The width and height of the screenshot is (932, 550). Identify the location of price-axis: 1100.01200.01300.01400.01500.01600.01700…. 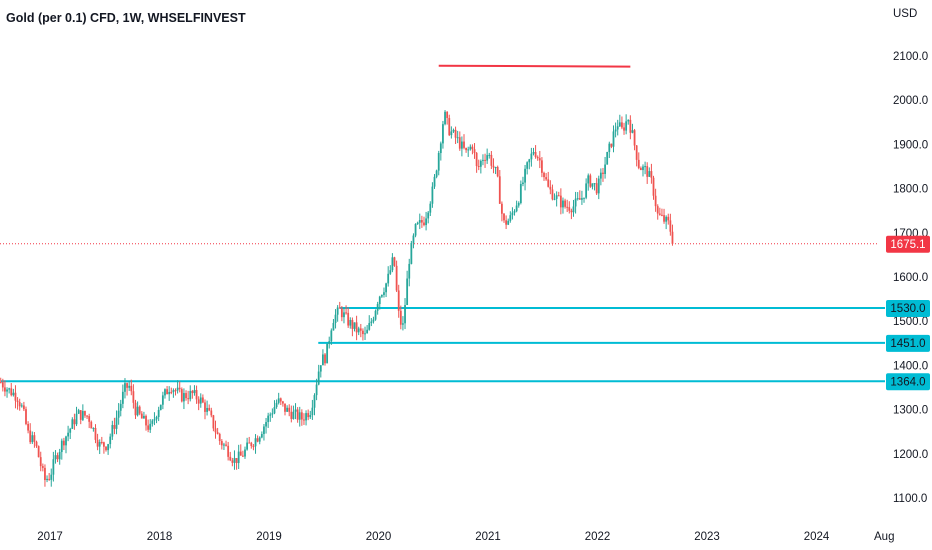
(910, 278).